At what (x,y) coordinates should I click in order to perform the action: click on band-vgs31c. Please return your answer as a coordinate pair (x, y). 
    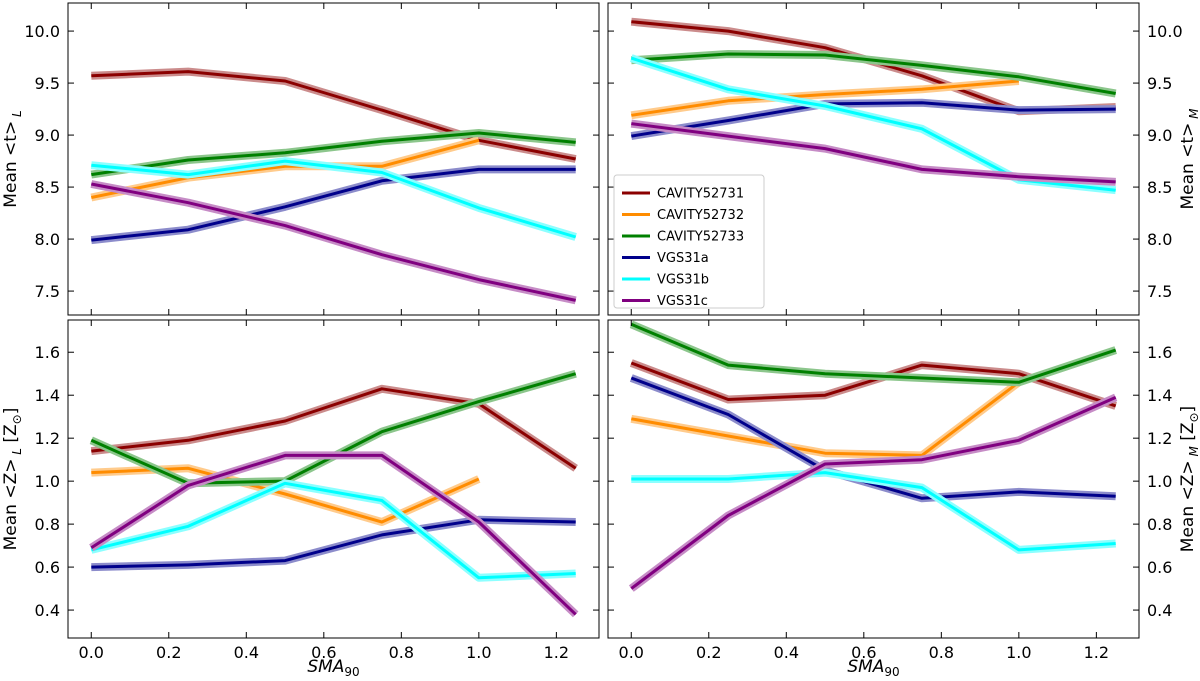
    Looking at the image, I should click on (333, 242).